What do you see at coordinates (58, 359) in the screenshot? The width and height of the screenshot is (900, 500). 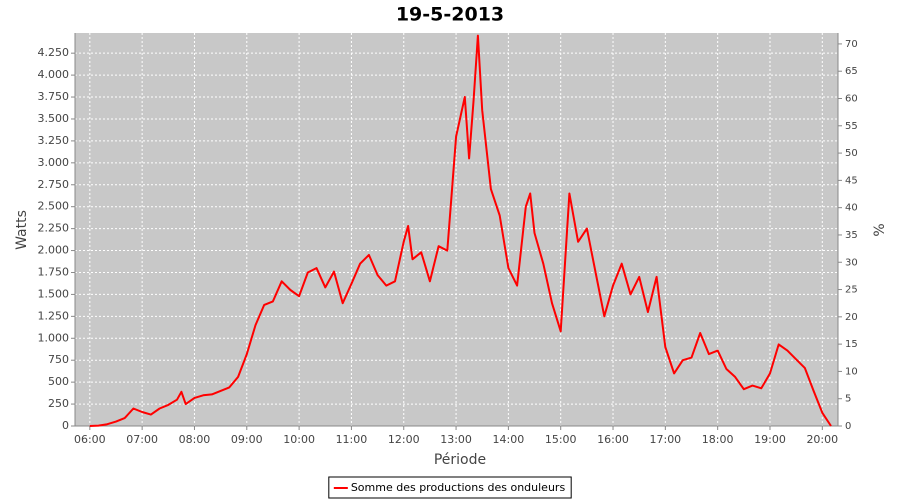 I see `y-tick-label: 750` at bounding box center [58, 359].